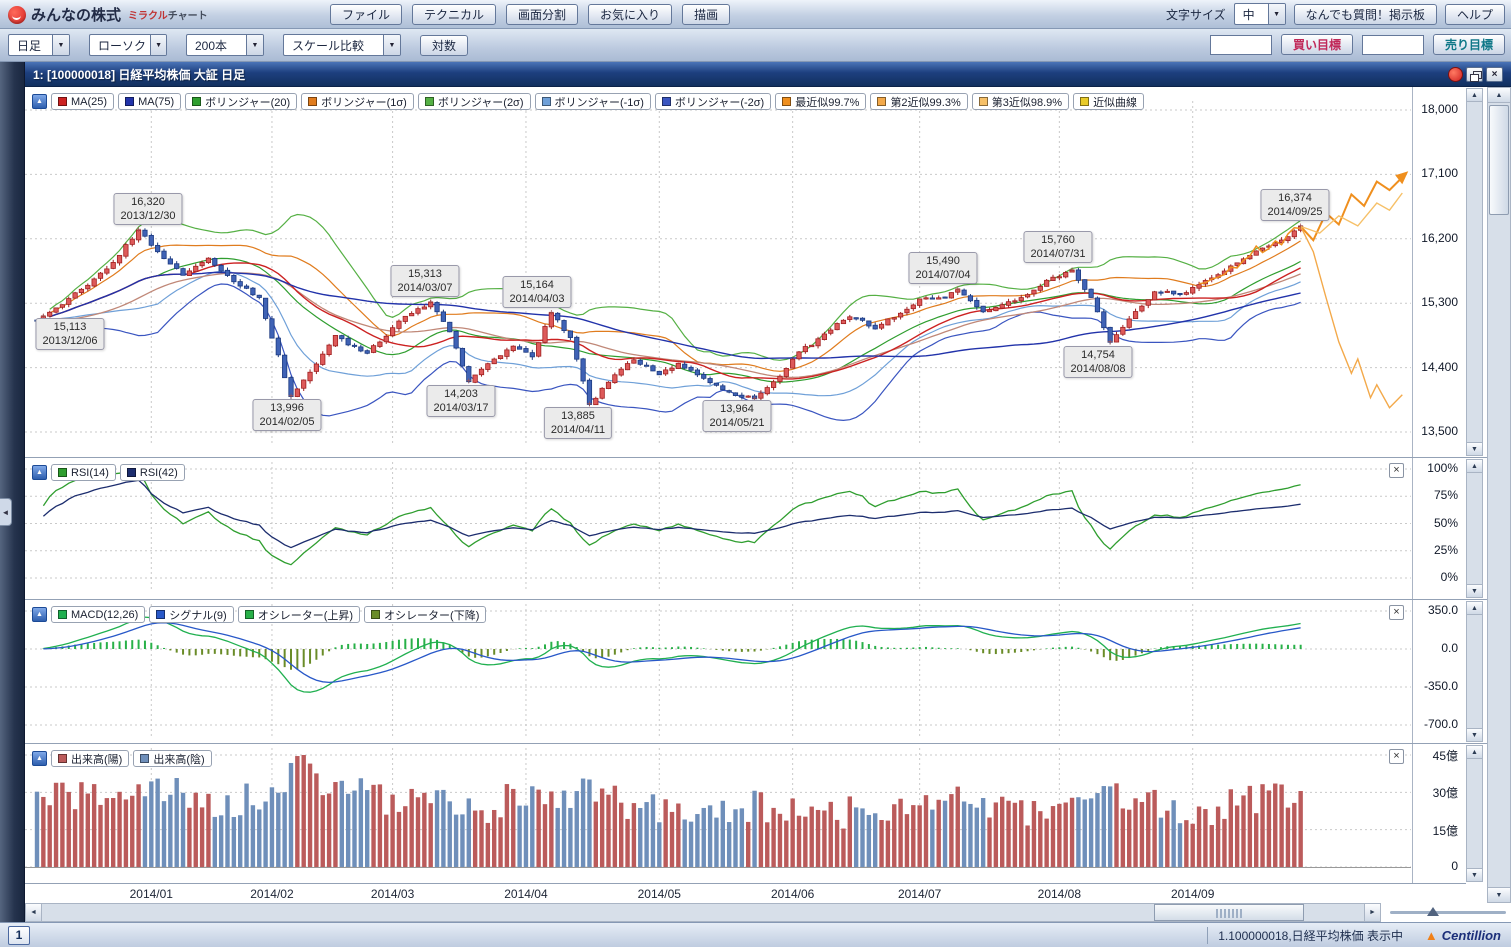  Describe the element at coordinates (83, 101) in the screenshot. I see `indicator-badge-ma25: MA(25)` at that location.